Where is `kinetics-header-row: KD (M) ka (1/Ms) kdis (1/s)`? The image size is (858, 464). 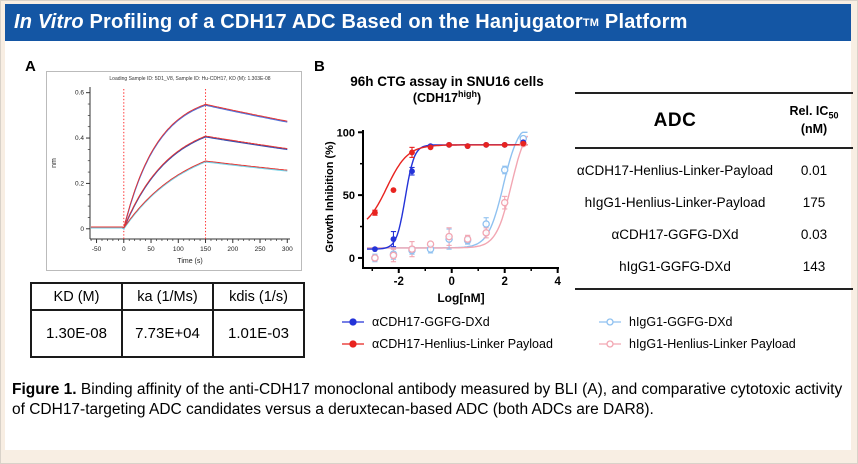
kinetics-header-row: KD (M) ka (1/Ms) kdis (1/s) is located at coordinates (167, 296).